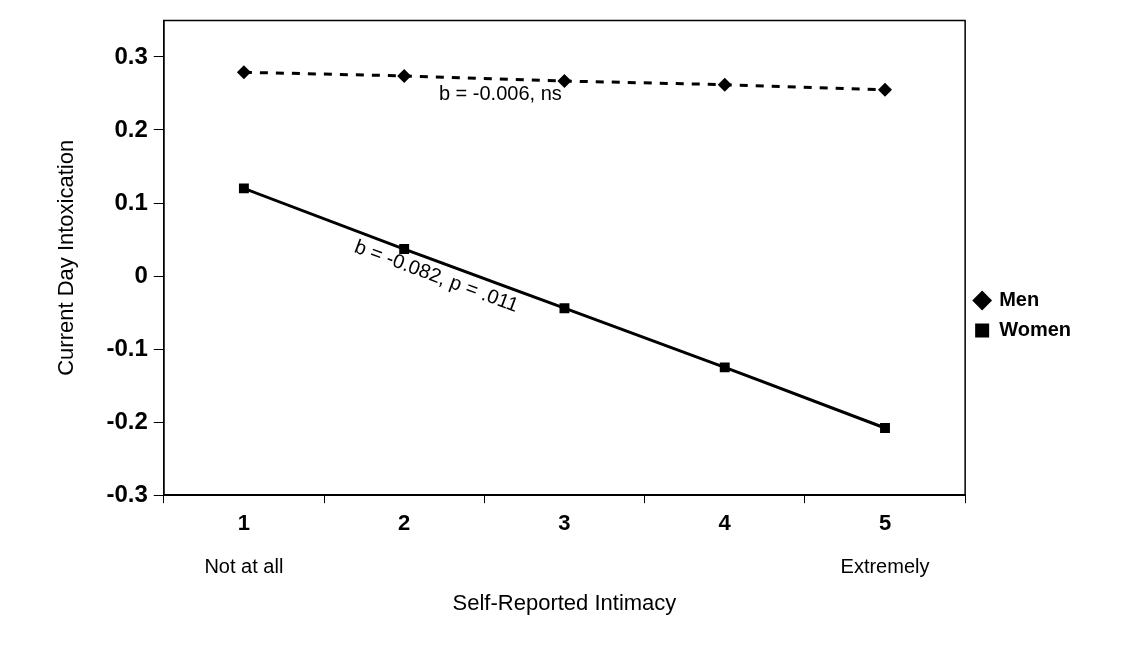 The image size is (1141, 666). I want to click on y-axis-title: Current Day Intoxication, so click(66, 257).